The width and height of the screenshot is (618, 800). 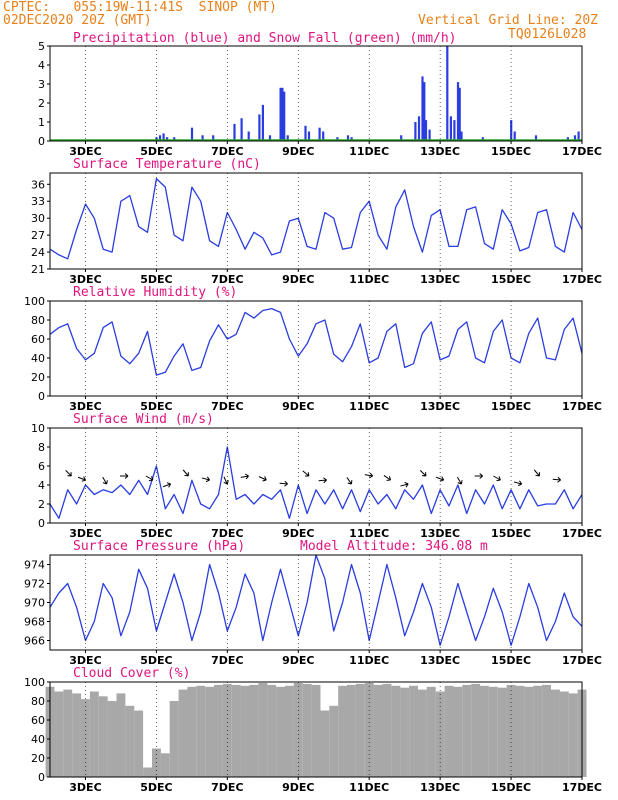 I want to click on panel-title-3: Surface Wind (m/s), so click(x=143, y=419).